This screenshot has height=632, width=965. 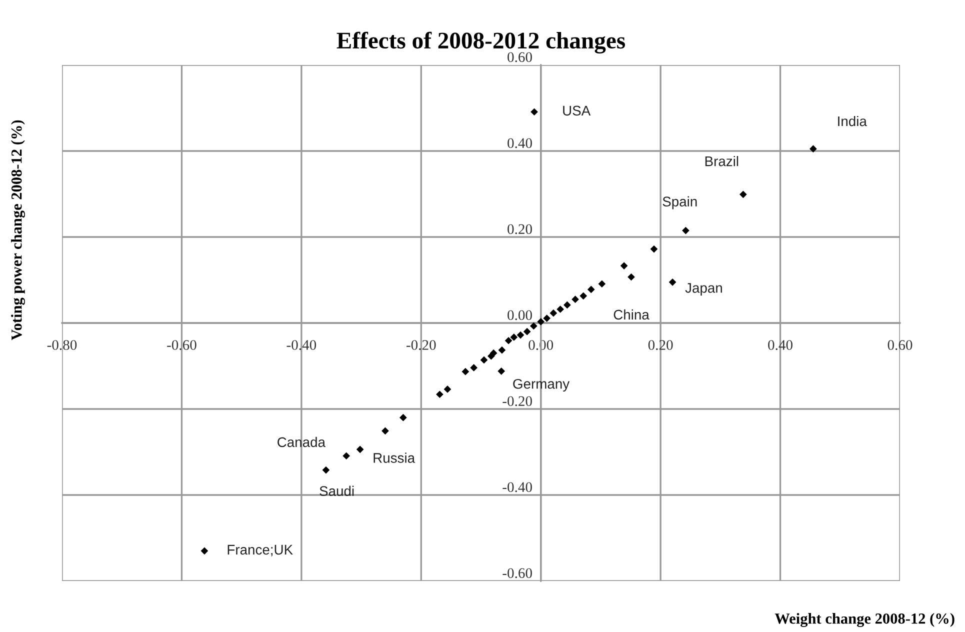 What do you see at coordinates (780, 345) in the screenshot?
I see `x-tick-label: 0.40` at bounding box center [780, 345].